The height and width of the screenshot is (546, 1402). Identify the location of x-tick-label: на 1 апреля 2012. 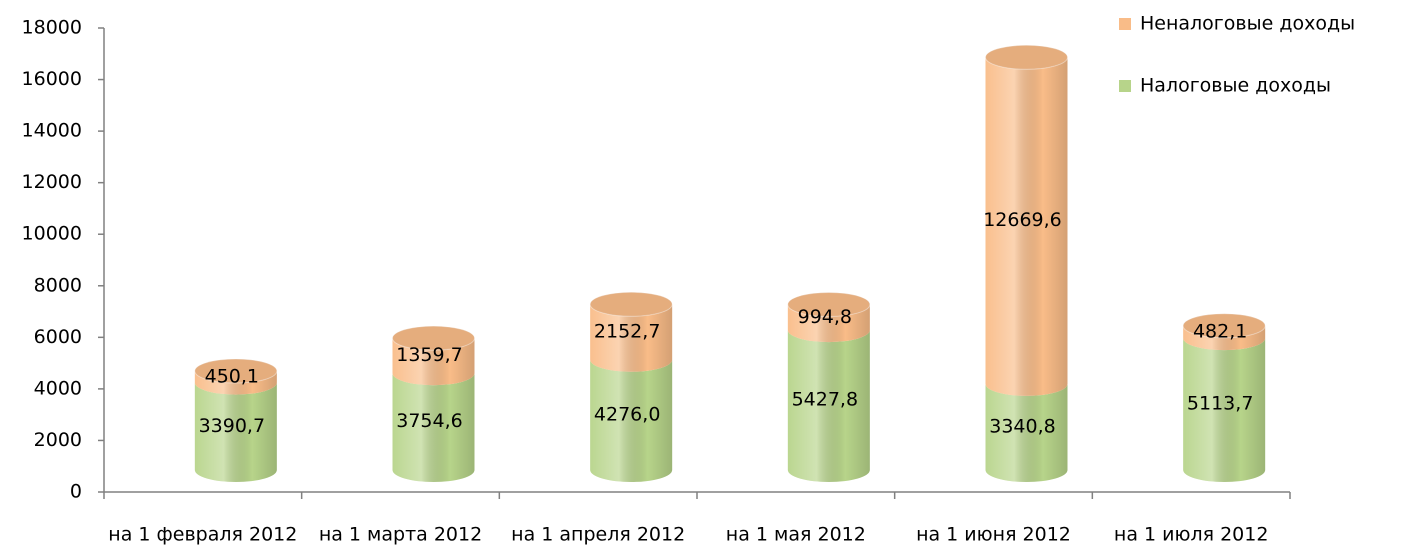
(598, 535).